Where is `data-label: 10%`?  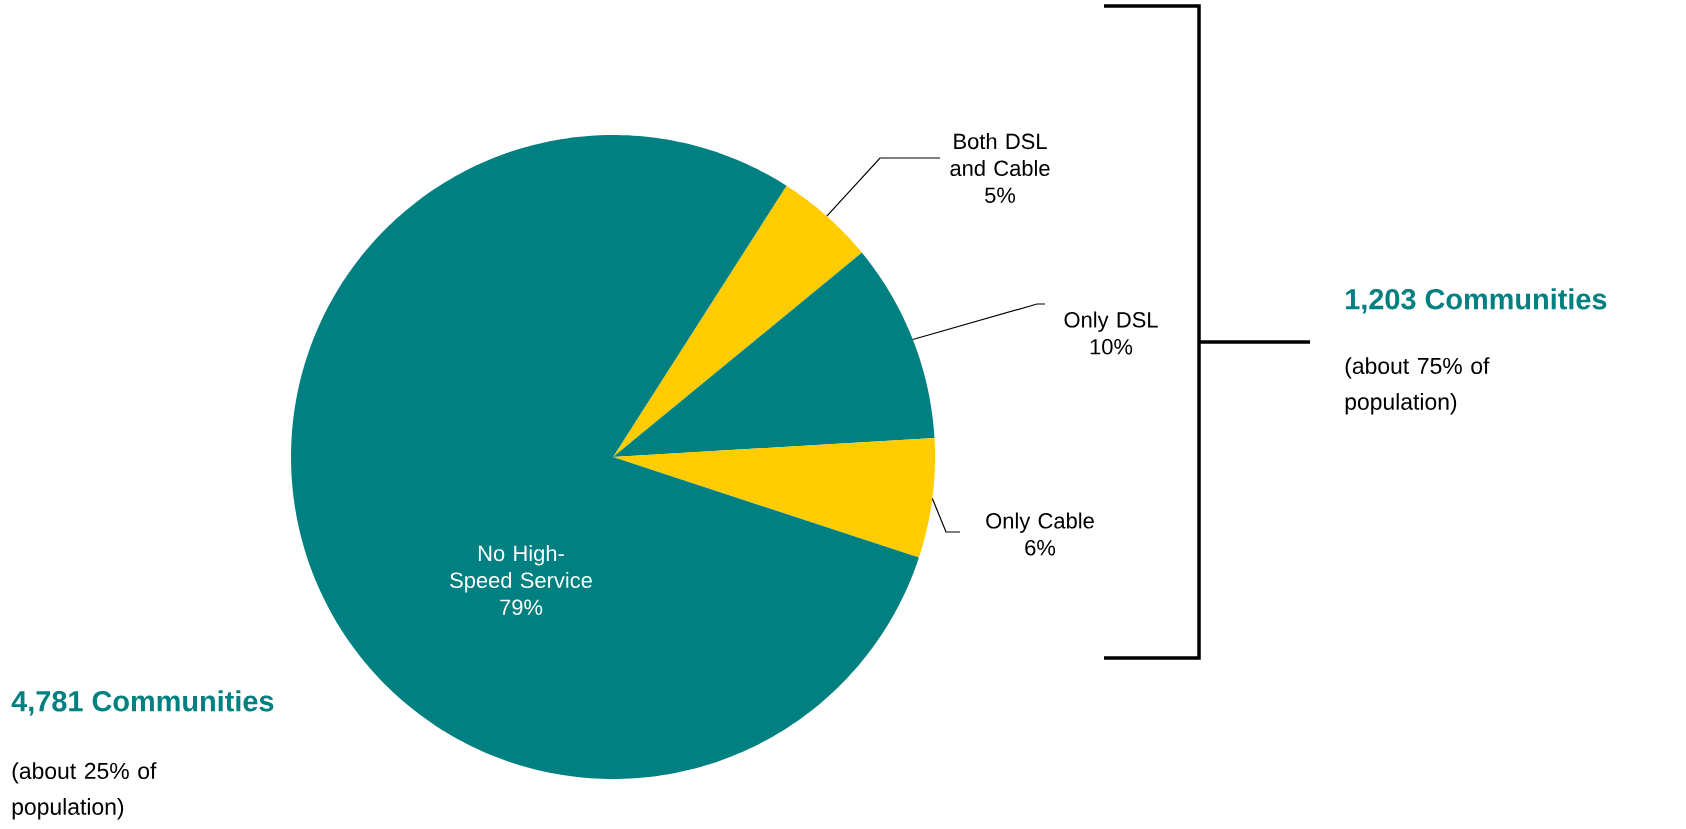
data-label: 10% is located at coordinates (1111, 346).